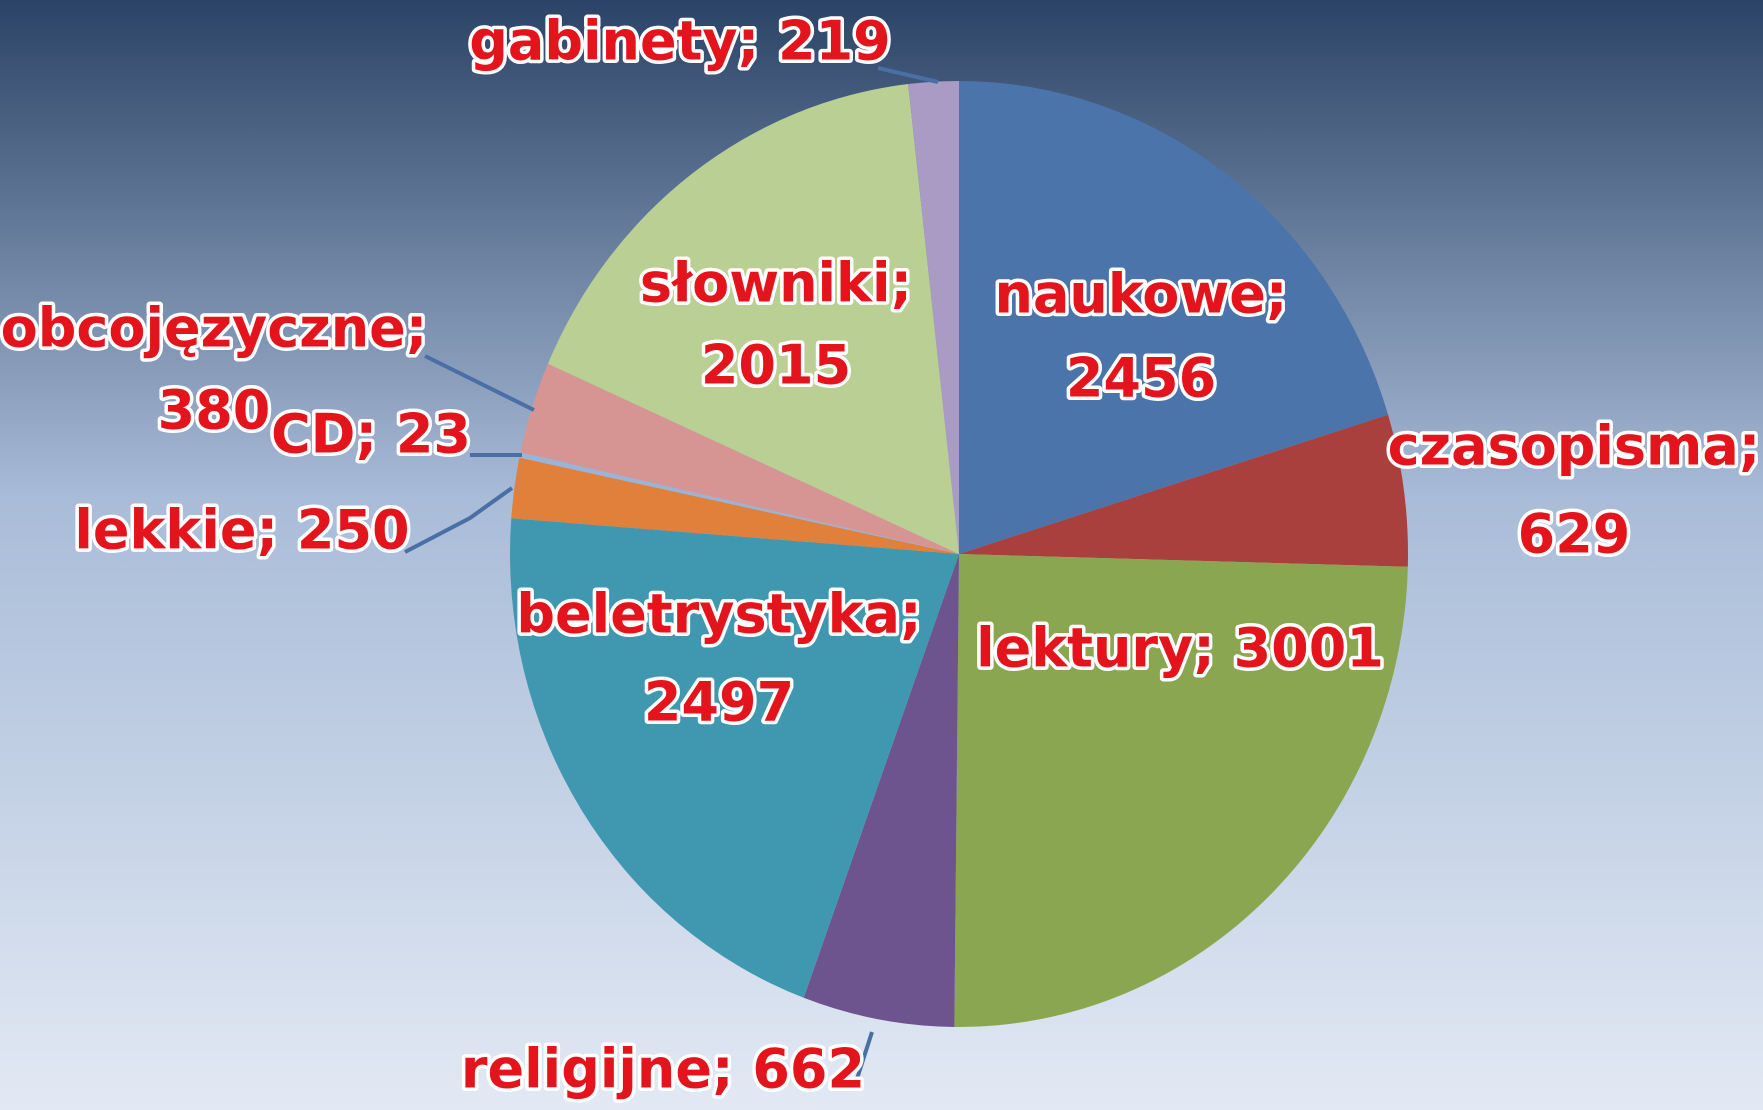 This screenshot has width=1763, height=1110. I want to click on data-label: 2456, so click(1141, 378).